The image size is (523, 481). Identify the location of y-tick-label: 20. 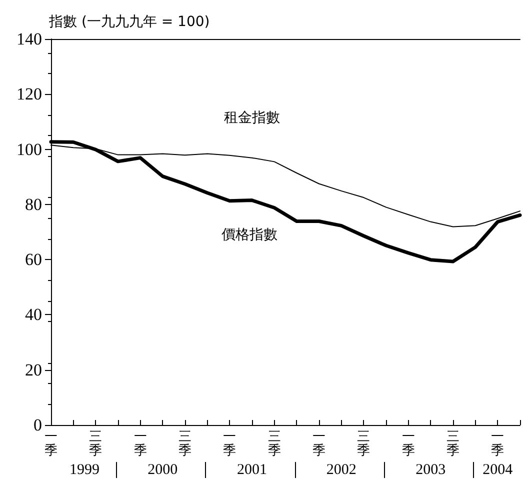
(33, 370).